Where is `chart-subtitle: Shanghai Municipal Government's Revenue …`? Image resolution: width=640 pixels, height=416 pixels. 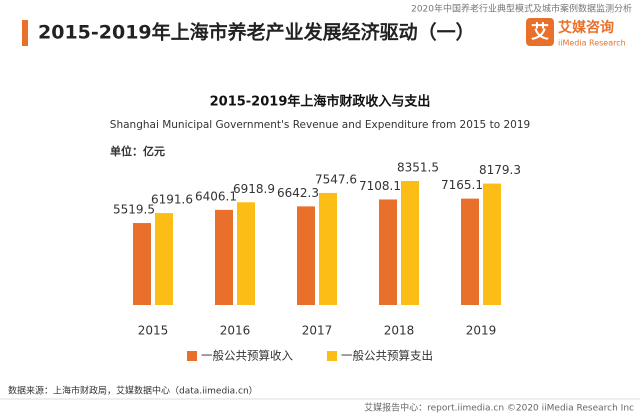
chart-subtitle: Shanghai Municipal Government's Revenue … is located at coordinates (320, 125).